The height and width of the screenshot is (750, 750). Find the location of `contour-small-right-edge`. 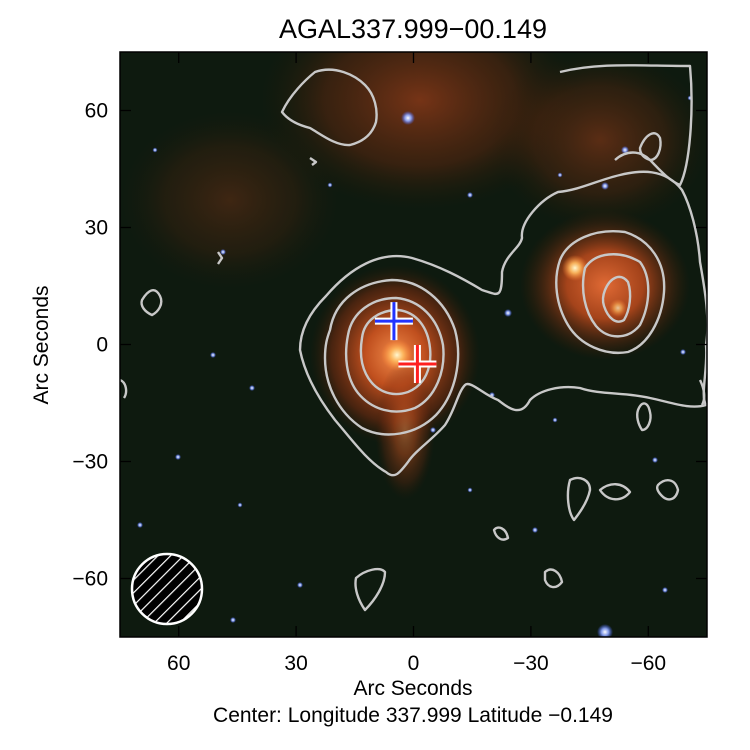

contour-small-right-edge is located at coordinates (702, 392).